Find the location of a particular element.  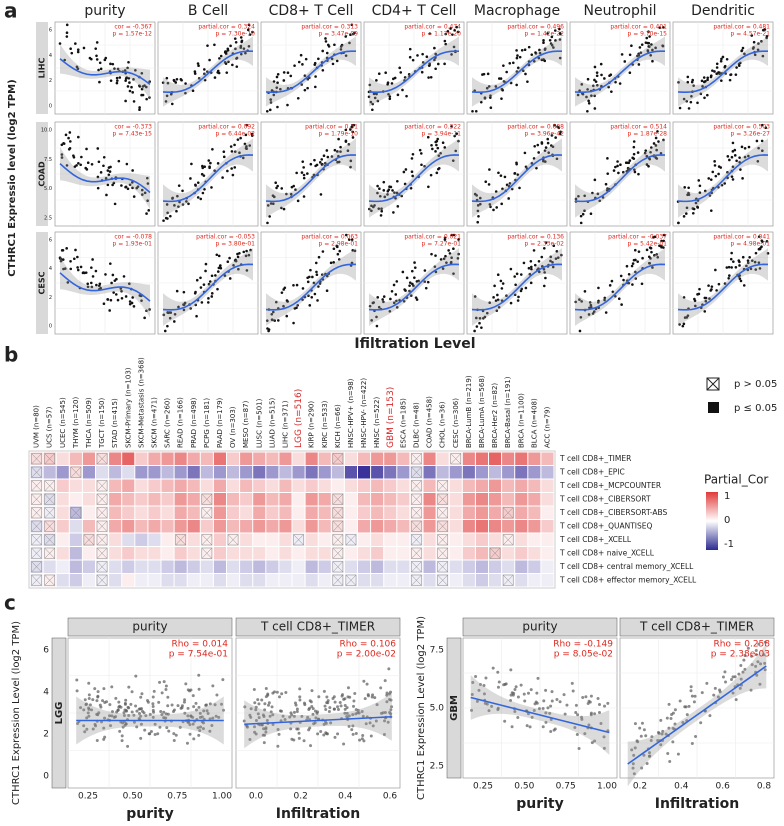

column-label: TGCT (n=150) is located at coordinates (102, 423).